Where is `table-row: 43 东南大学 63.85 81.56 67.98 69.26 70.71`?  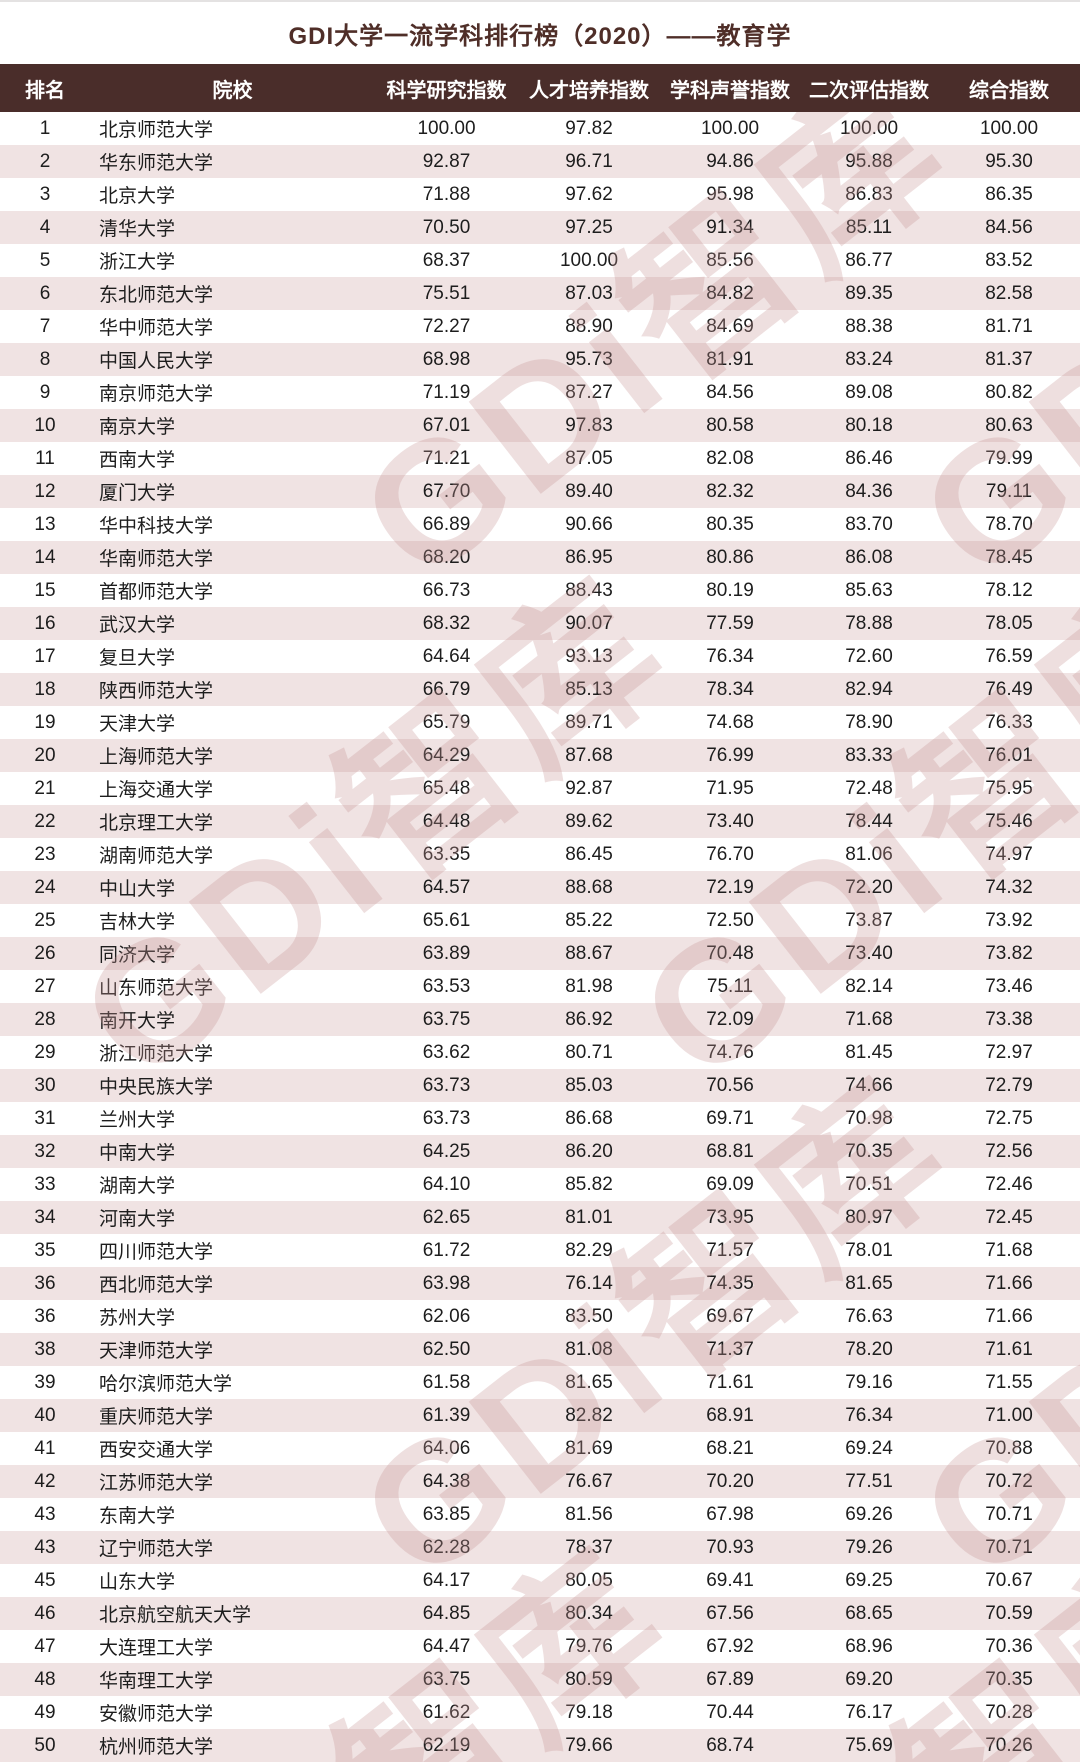 table-row: 43 东南大学 63.85 81.56 67.98 69.26 70.71 is located at coordinates (540, 1514).